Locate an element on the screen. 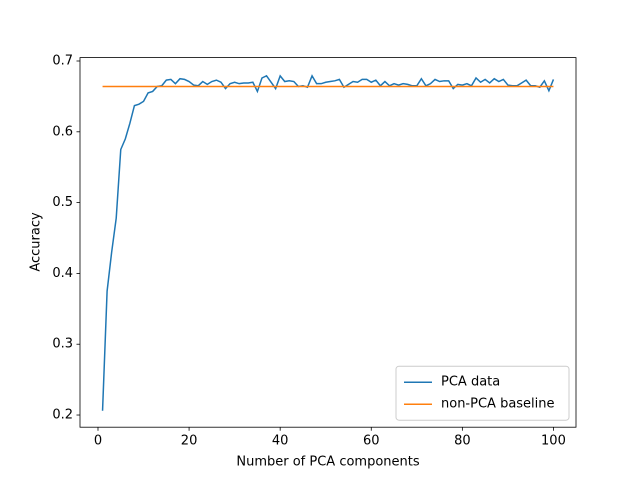 The width and height of the screenshot is (640, 480). legend-label: non-PCA baseline is located at coordinates (498, 404).